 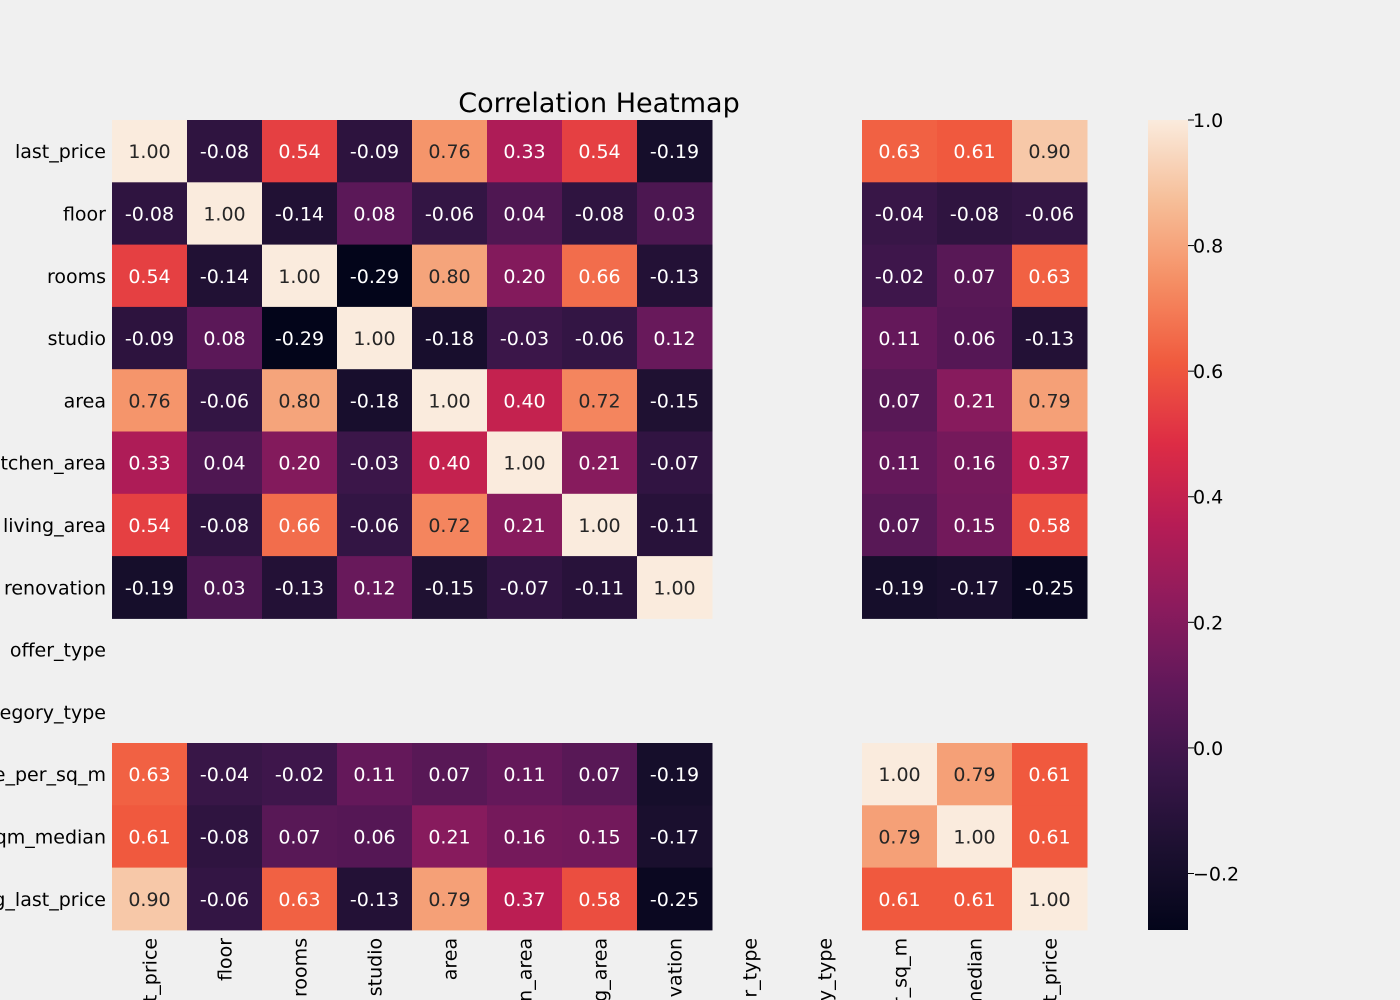 I want to click on row-label: egory_type, so click(x=53, y=713).